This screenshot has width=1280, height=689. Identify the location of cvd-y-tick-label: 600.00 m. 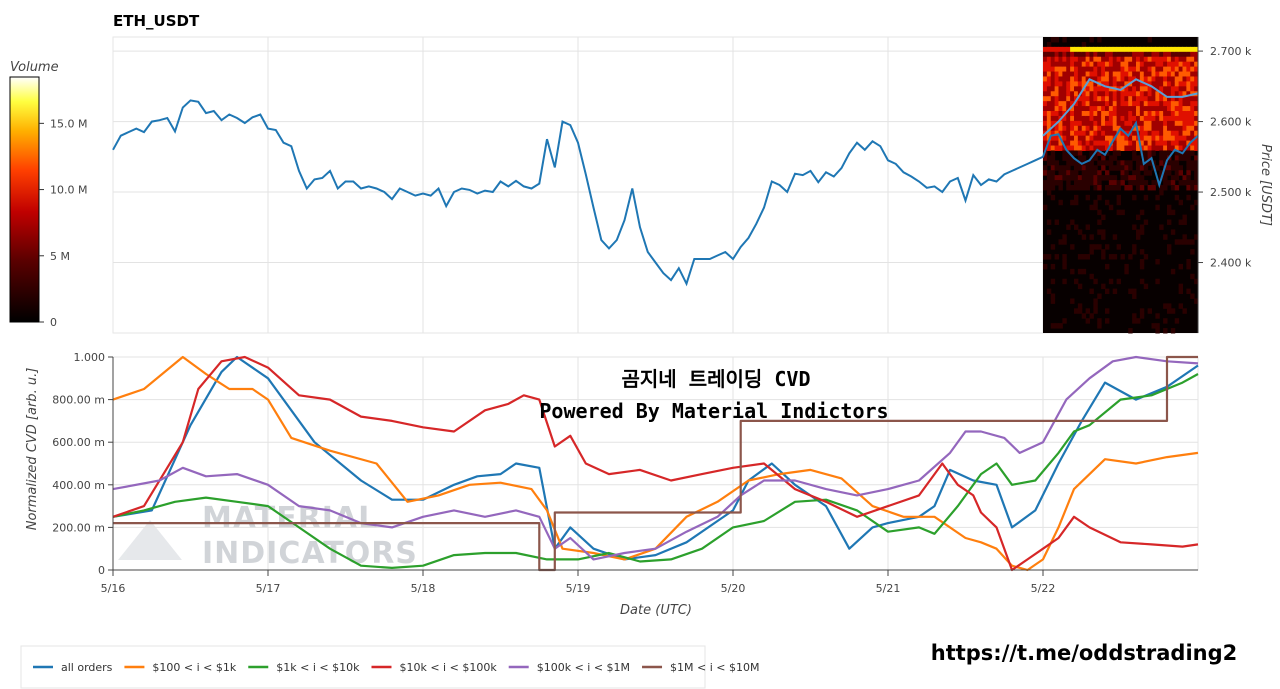
(78, 442).